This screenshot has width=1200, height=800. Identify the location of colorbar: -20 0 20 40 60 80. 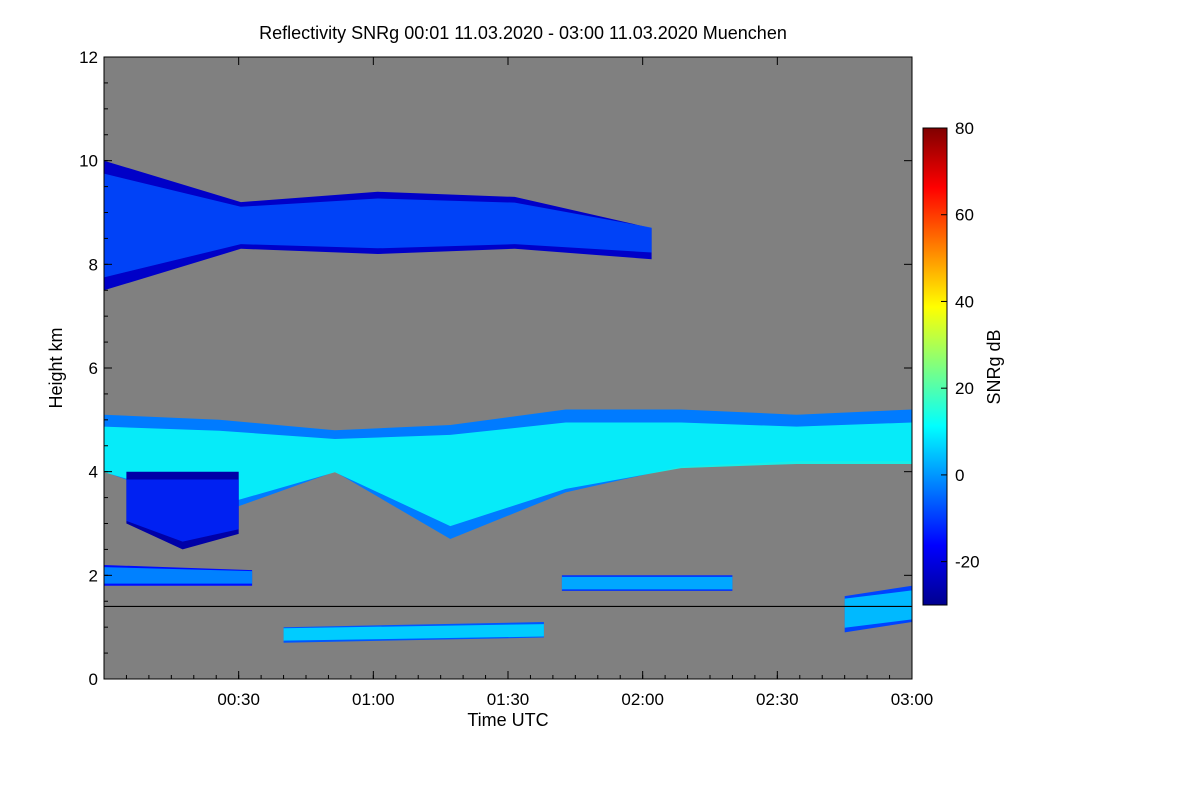
(951, 362).